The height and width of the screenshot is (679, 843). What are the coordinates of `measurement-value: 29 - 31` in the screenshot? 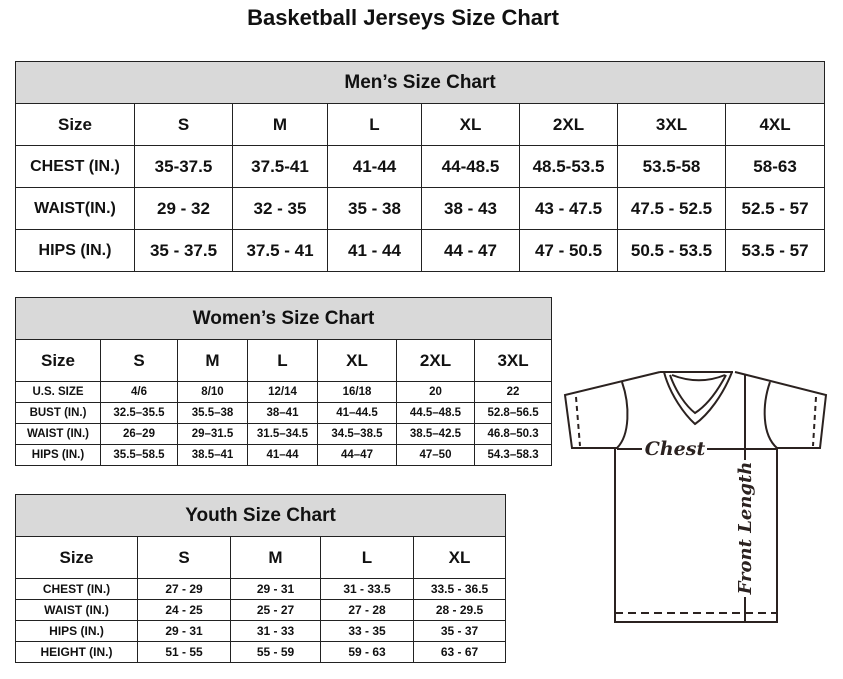 It's located at (184, 631).